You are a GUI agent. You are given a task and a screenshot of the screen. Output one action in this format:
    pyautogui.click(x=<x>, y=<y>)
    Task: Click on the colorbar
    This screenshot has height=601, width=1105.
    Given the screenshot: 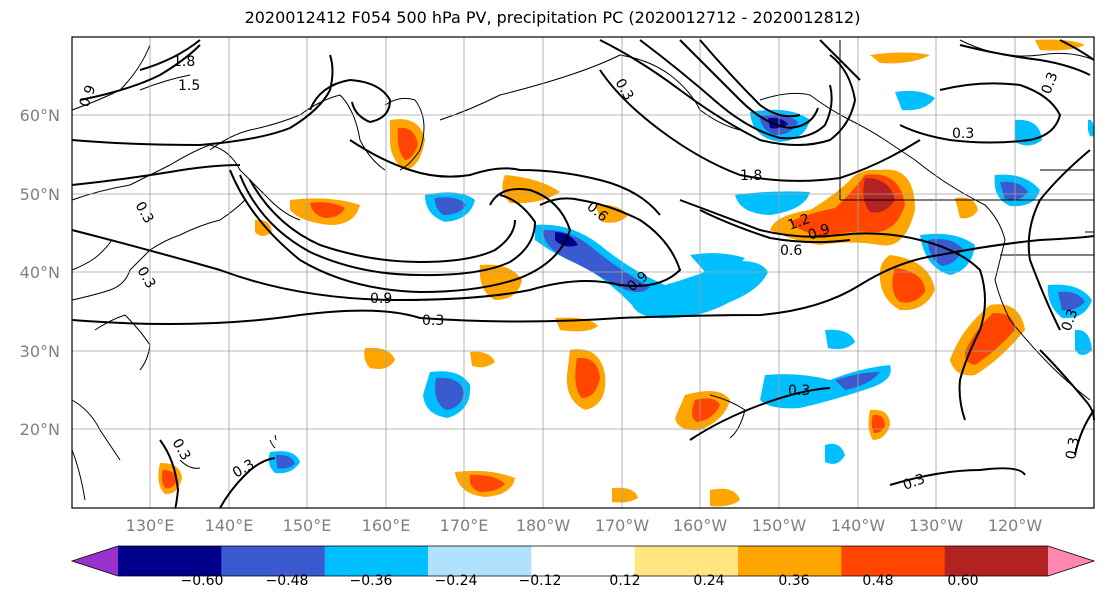 What is the action you would take?
    pyautogui.click(x=583, y=561)
    